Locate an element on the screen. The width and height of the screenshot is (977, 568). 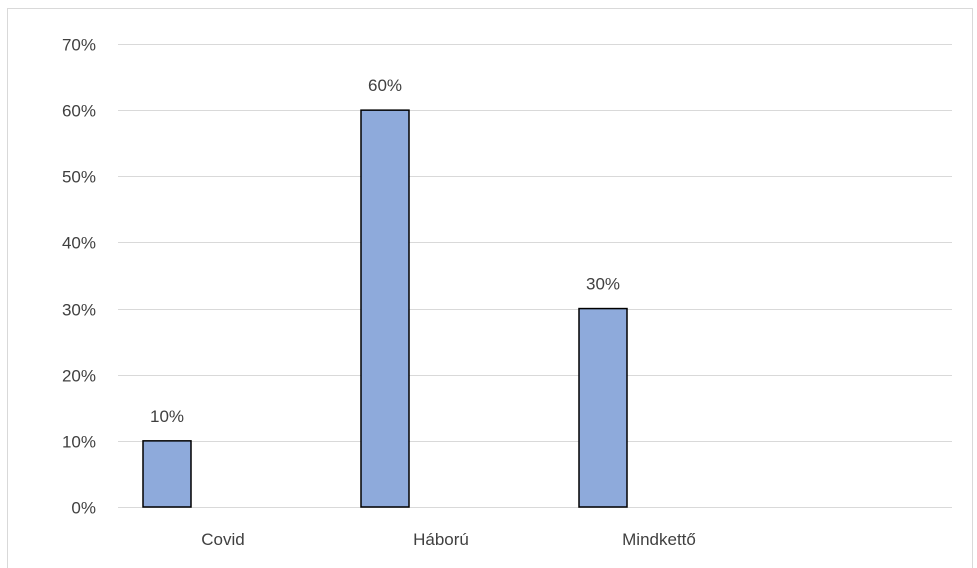
y-tick-label: 10% is located at coordinates (79, 442).